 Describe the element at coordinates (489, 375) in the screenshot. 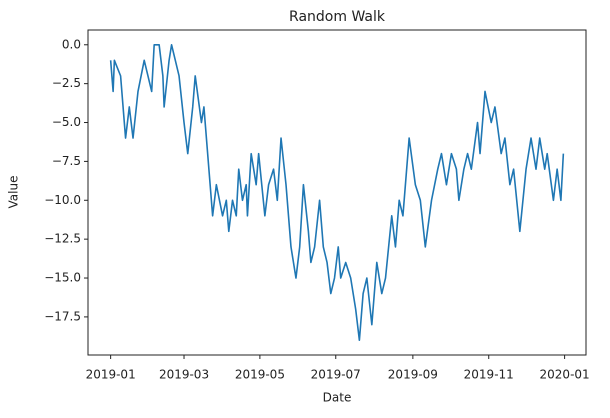

I see `x-tick-label: 2019-11` at that location.